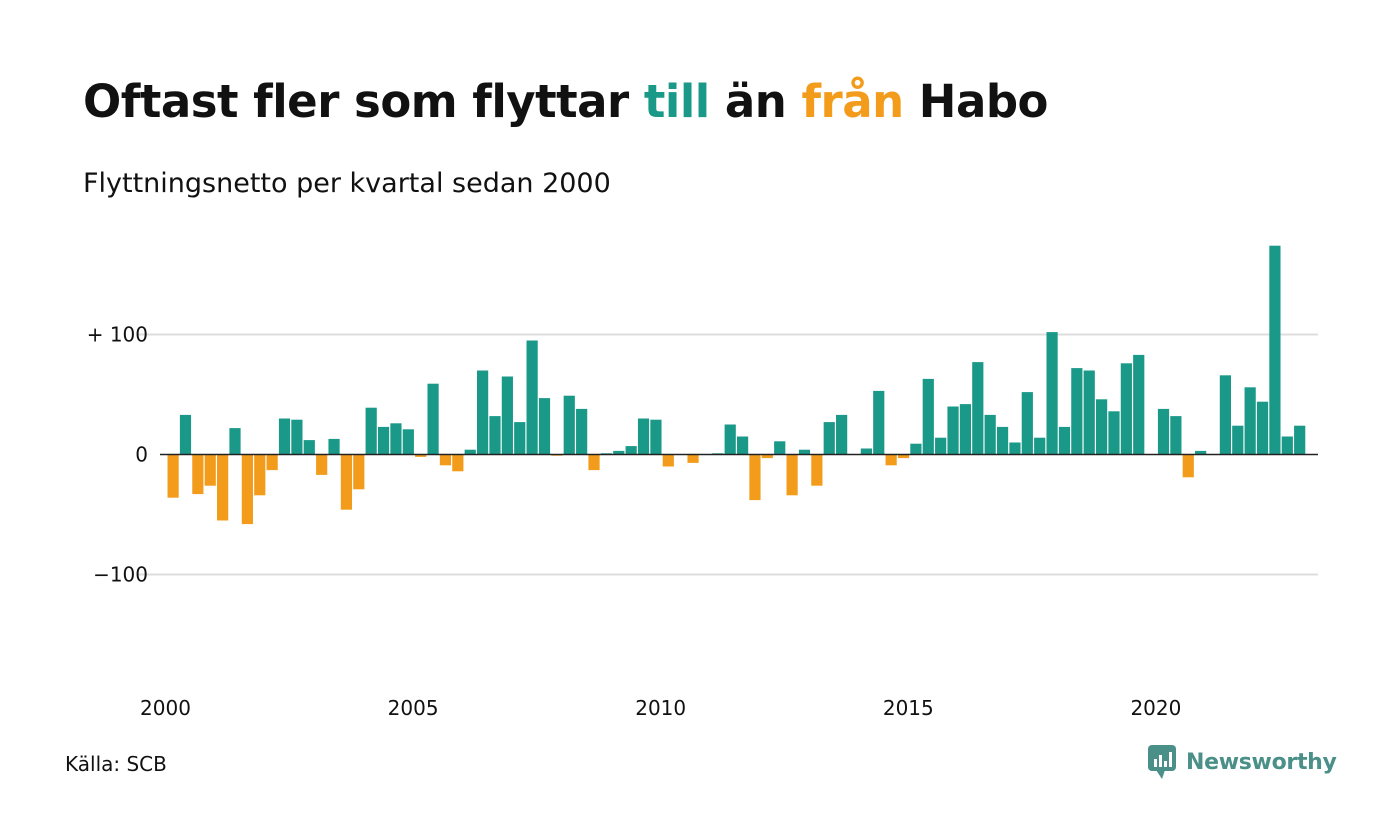  What do you see at coordinates (141, 455) in the screenshot?
I see `y-tick-label: 0` at bounding box center [141, 455].